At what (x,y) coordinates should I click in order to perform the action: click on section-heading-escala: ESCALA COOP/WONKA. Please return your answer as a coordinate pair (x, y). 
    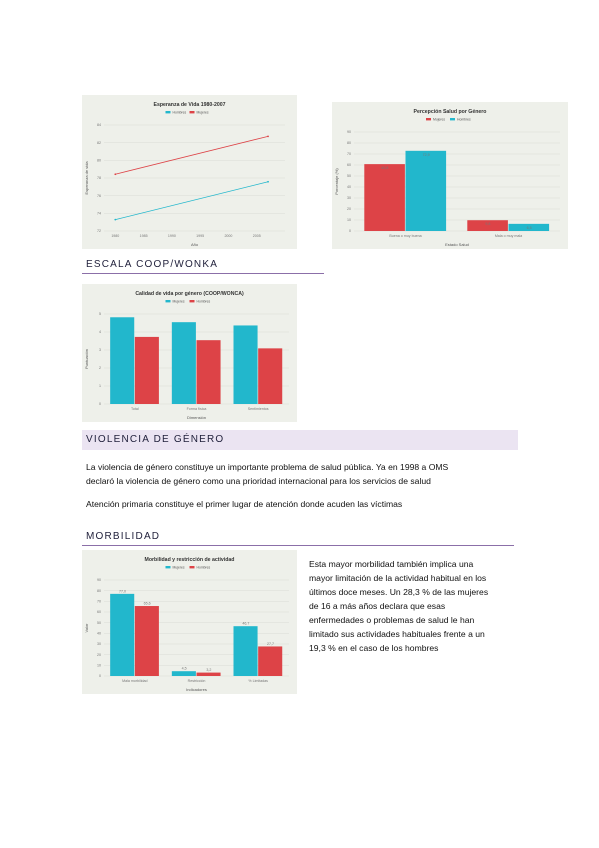
    Looking at the image, I should click on (203, 265).